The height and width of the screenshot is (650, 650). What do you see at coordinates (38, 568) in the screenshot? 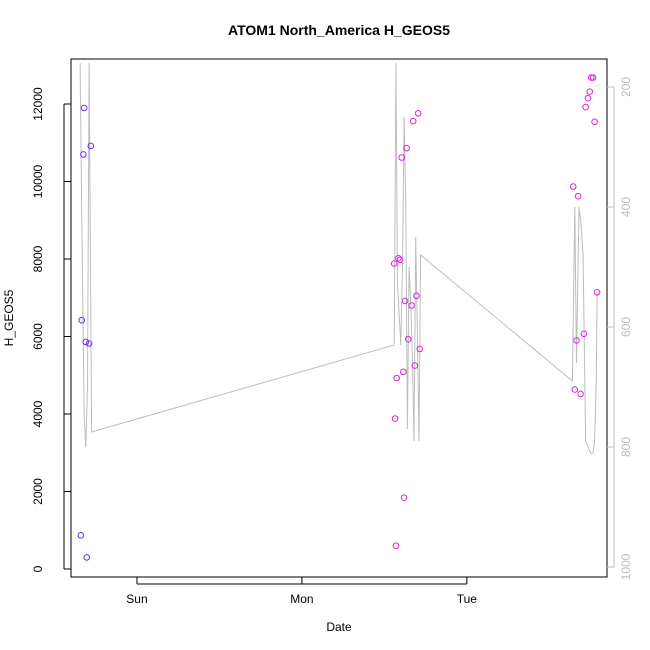
I see `y-tick-label: 0` at bounding box center [38, 568].